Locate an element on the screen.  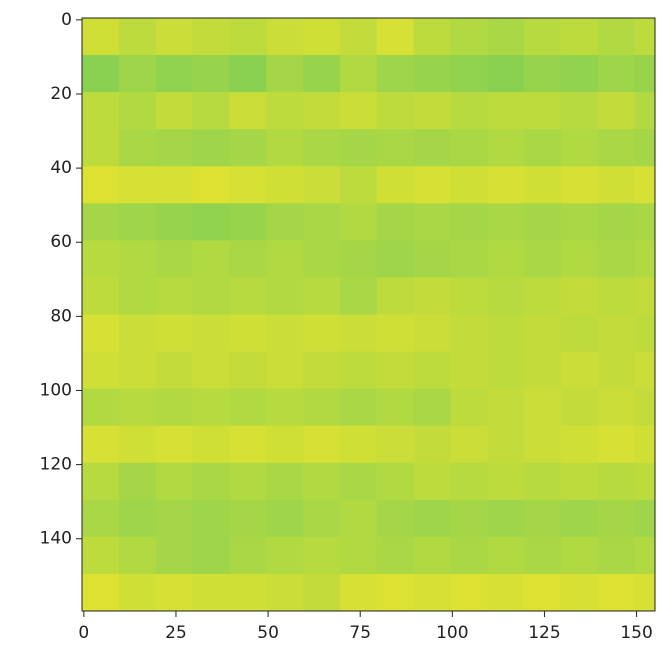
x-tick-label: 50 is located at coordinates (268, 632).